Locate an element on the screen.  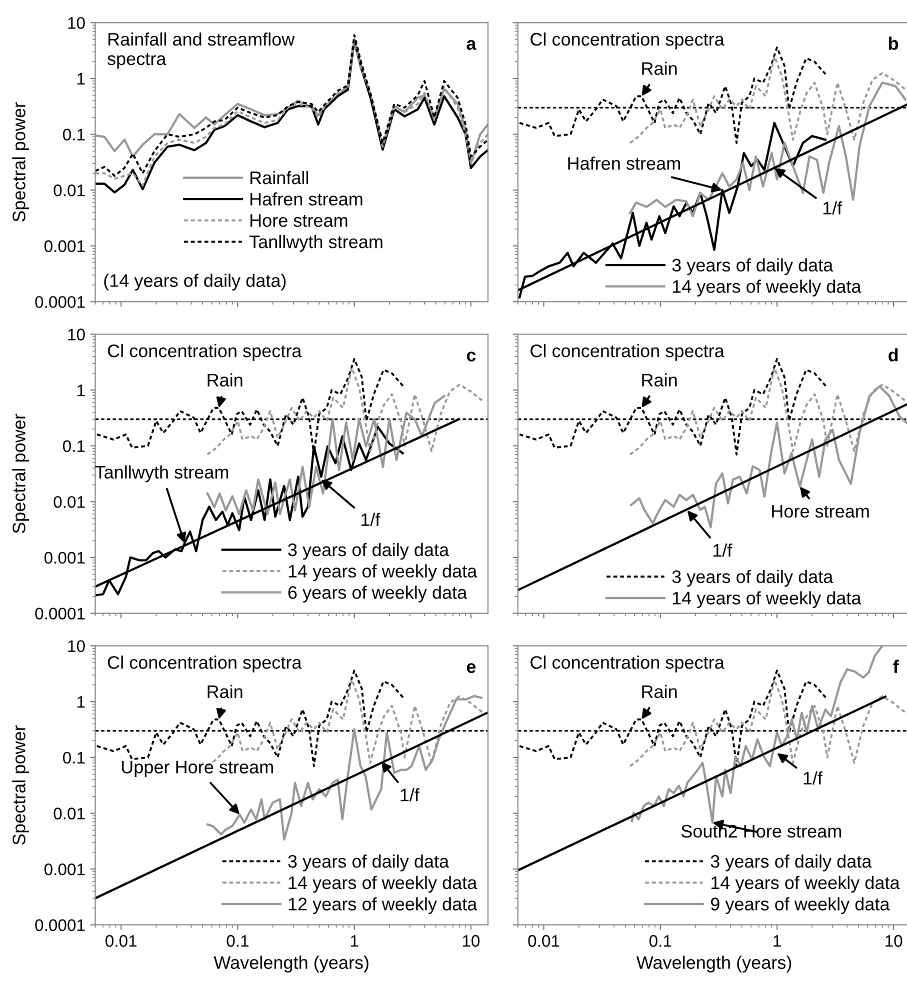
annotation: Hore stream is located at coordinates (820, 511).